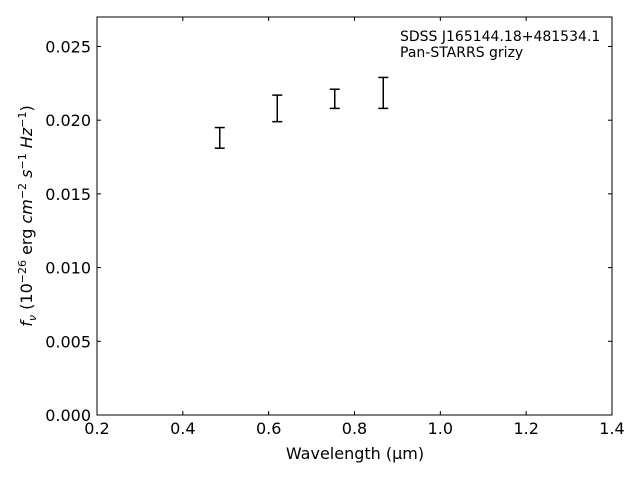 The image size is (640, 480). Describe the element at coordinates (268, 428) in the screenshot. I see `x-tick-label: 0.6` at that location.